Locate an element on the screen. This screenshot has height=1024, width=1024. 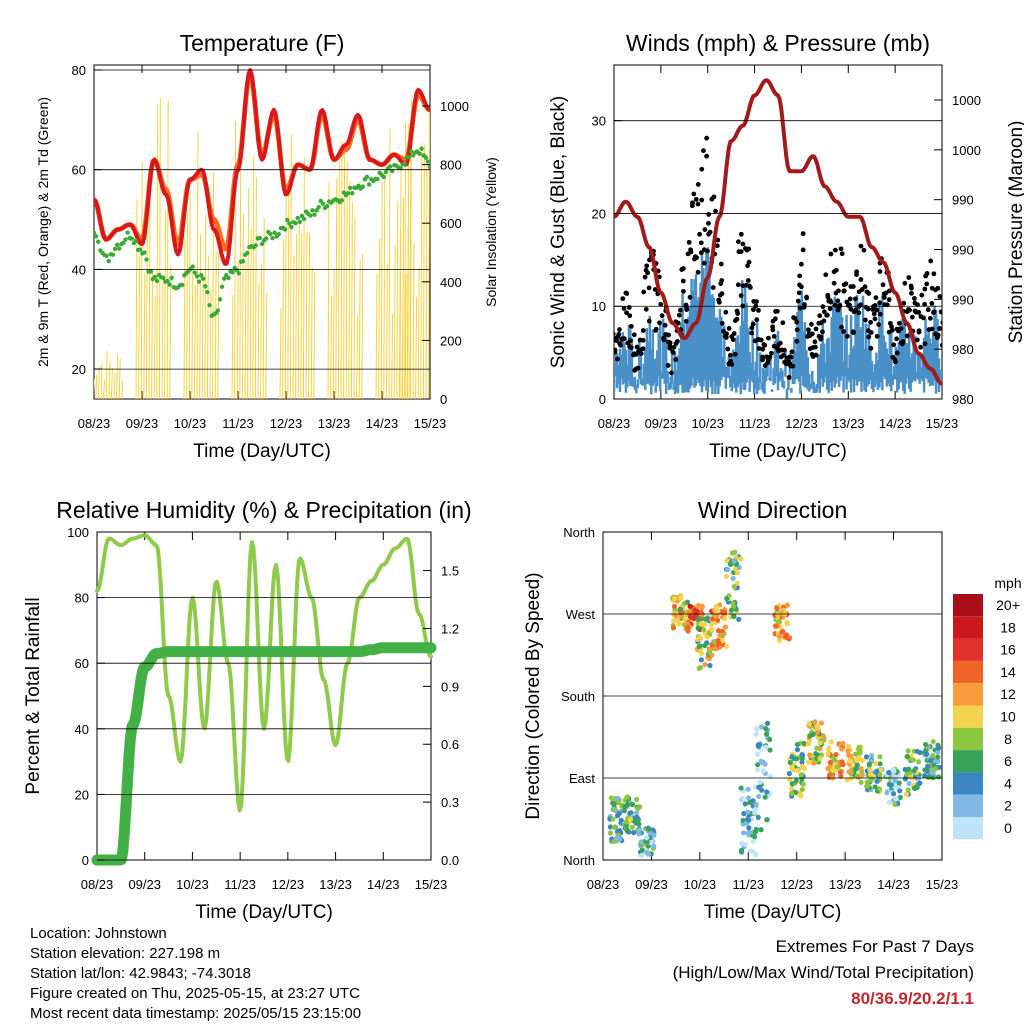
x-tick-label: 13/23 is located at coordinates (848, 423).